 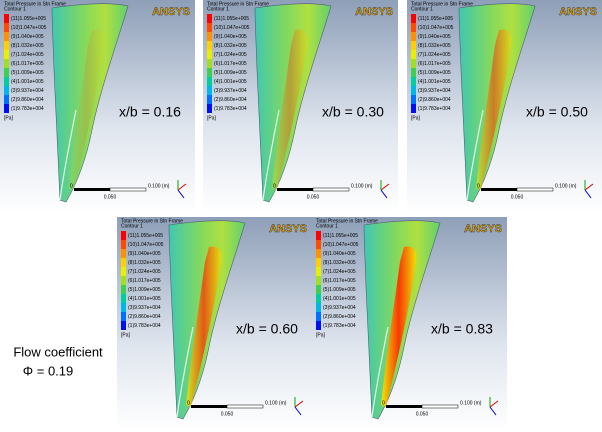 I want to click on flow-coefficient-label: Flow coefficient, so click(x=58, y=351).